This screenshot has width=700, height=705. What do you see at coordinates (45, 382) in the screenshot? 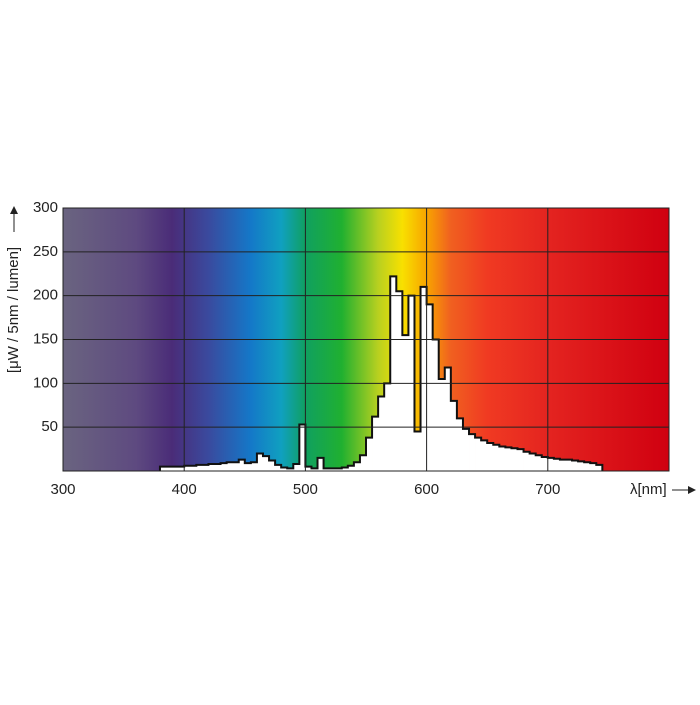
I see `y-tick-label: 100` at bounding box center [45, 382].